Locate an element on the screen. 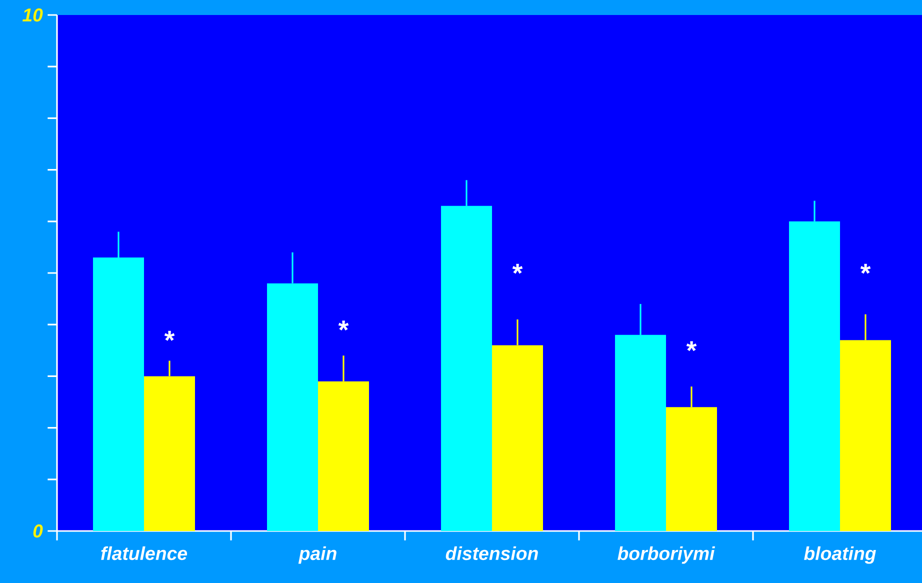  y-tick-label: 10 is located at coordinates (32, 15).